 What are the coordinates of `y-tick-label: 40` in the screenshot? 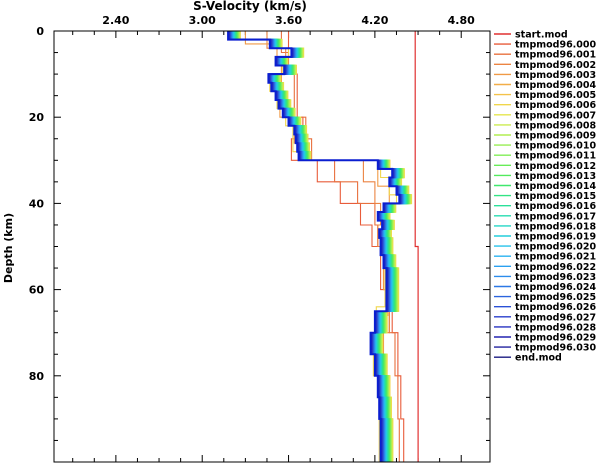 It's located at (37, 203).